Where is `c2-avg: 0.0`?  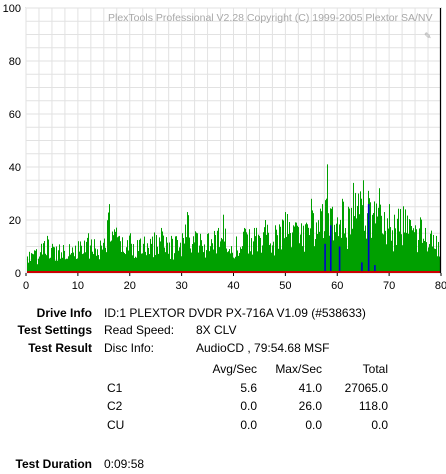
c2-avg: 0.0 is located at coordinates (248, 406).